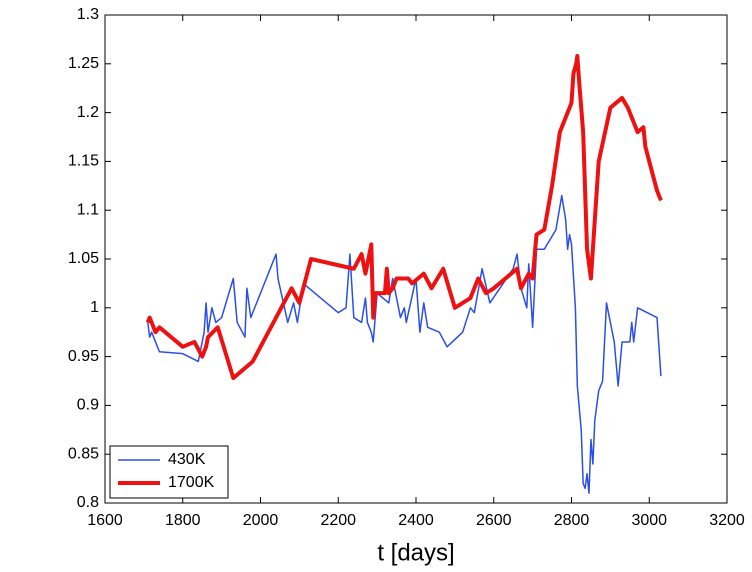 The height and width of the screenshot is (572, 752). What do you see at coordinates (187, 459) in the screenshot?
I see `legend-label: 430K` at bounding box center [187, 459].